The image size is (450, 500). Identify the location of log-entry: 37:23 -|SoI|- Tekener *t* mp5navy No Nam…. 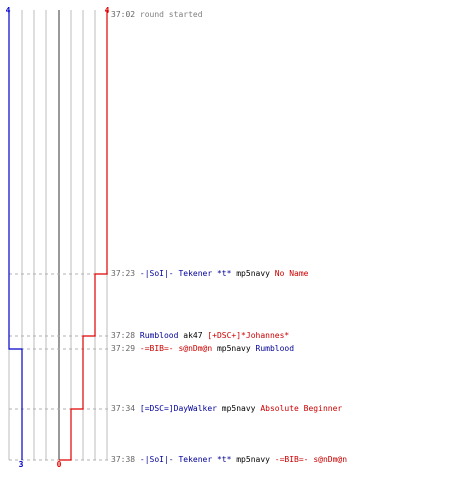
(210, 274).